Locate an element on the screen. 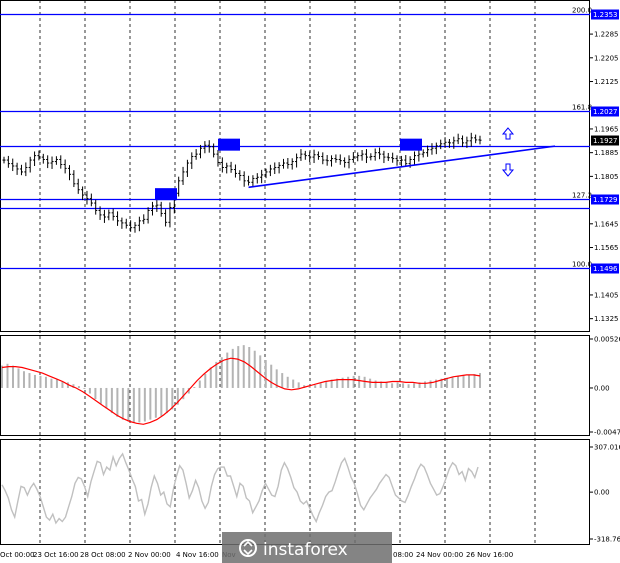 The height and width of the screenshot is (563, 620). x-tick-label: Oct 00:00 is located at coordinates (17, 555).